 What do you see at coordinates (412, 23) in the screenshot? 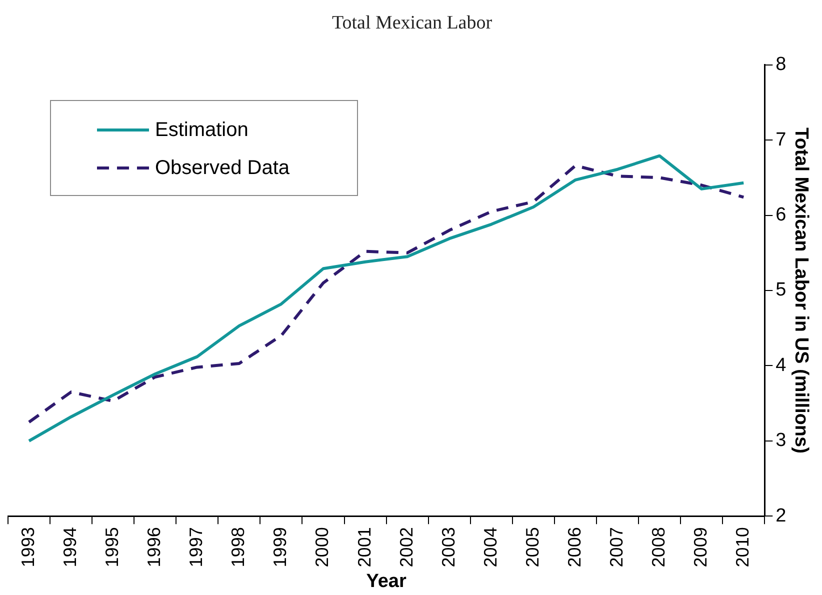
I see `chart-title: Total Mexican Labor` at bounding box center [412, 23].